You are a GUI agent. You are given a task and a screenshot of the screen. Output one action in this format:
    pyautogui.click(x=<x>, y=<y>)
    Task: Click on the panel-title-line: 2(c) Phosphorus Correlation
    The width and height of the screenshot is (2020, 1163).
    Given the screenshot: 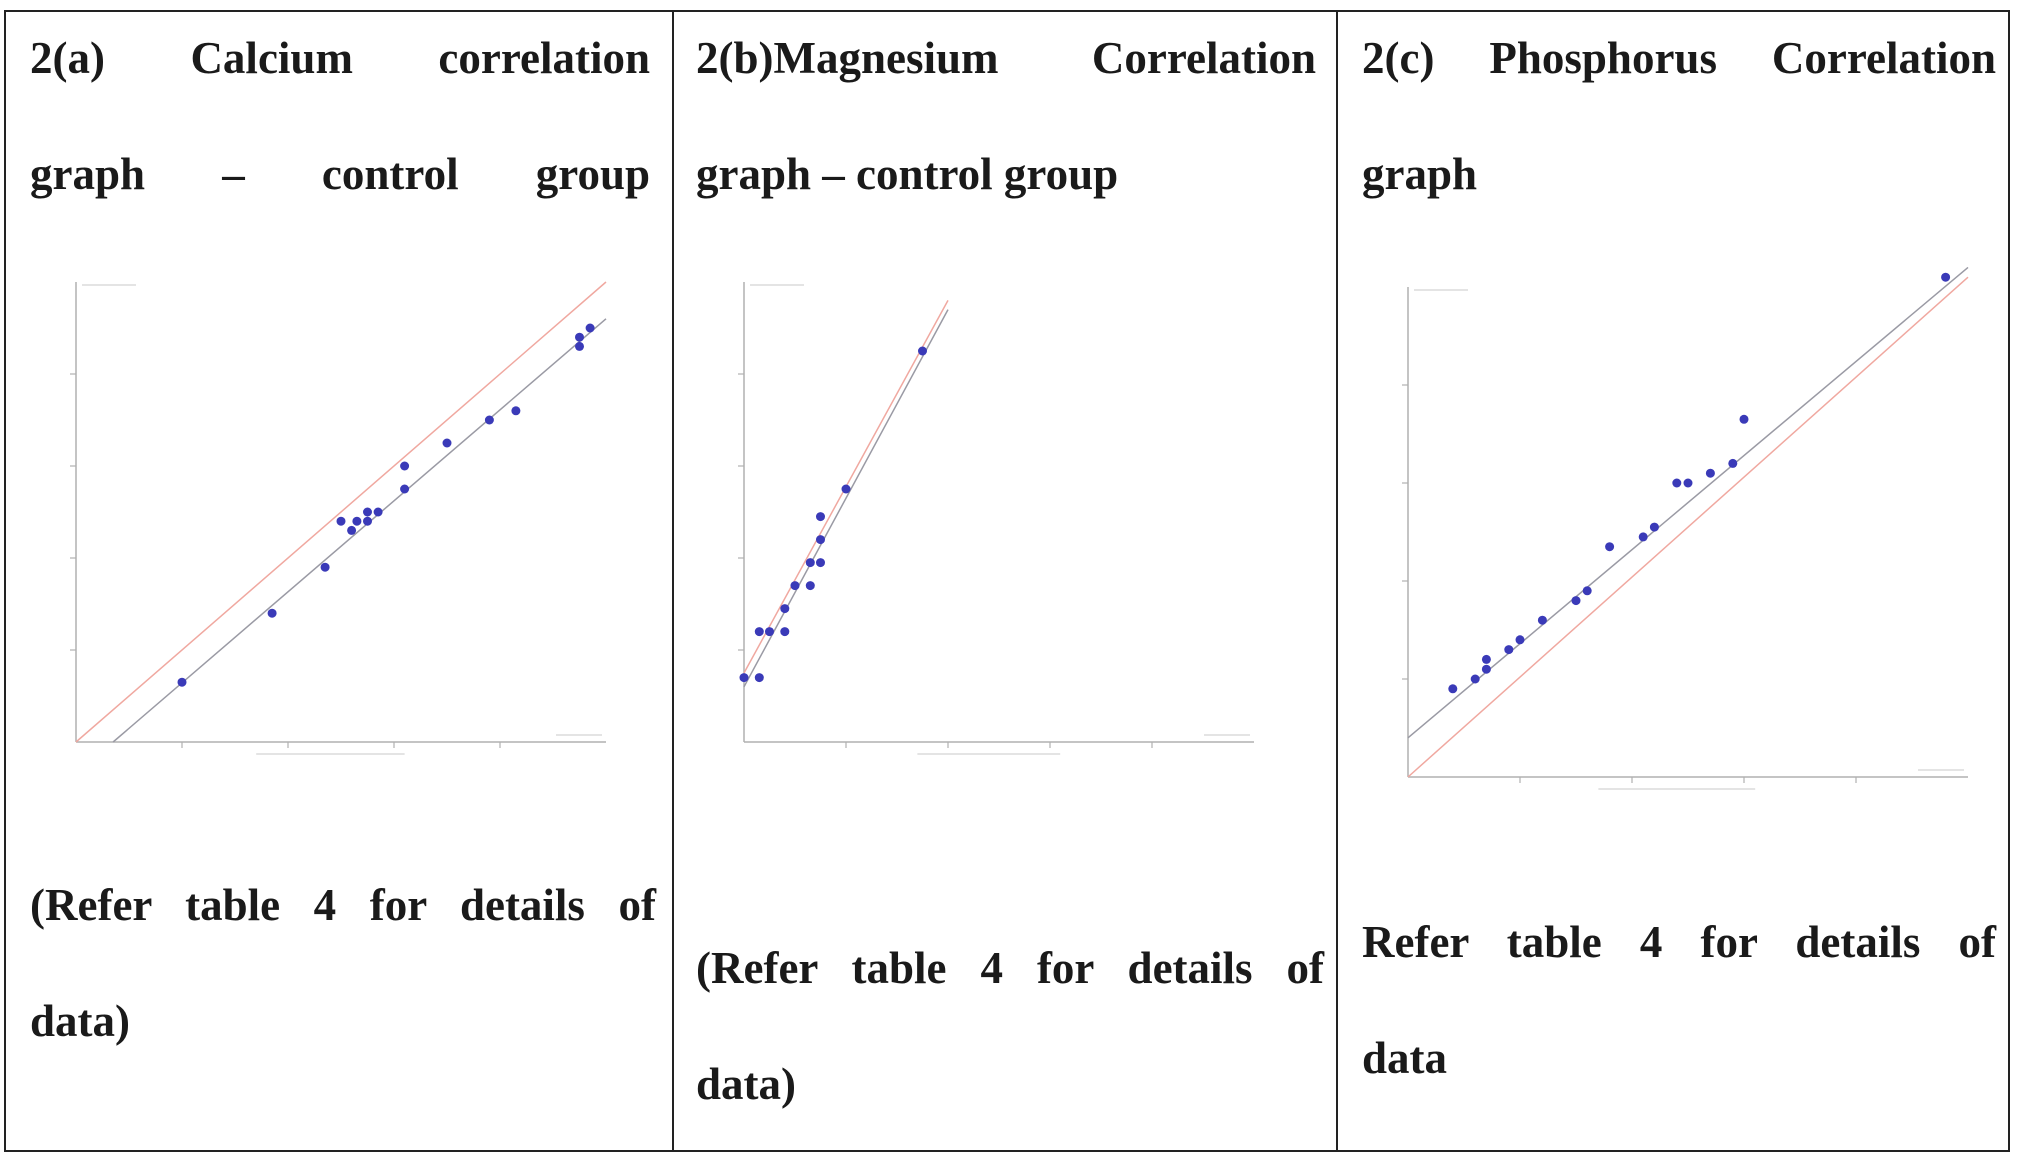 What is the action you would take?
    pyautogui.click(x=1679, y=58)
    